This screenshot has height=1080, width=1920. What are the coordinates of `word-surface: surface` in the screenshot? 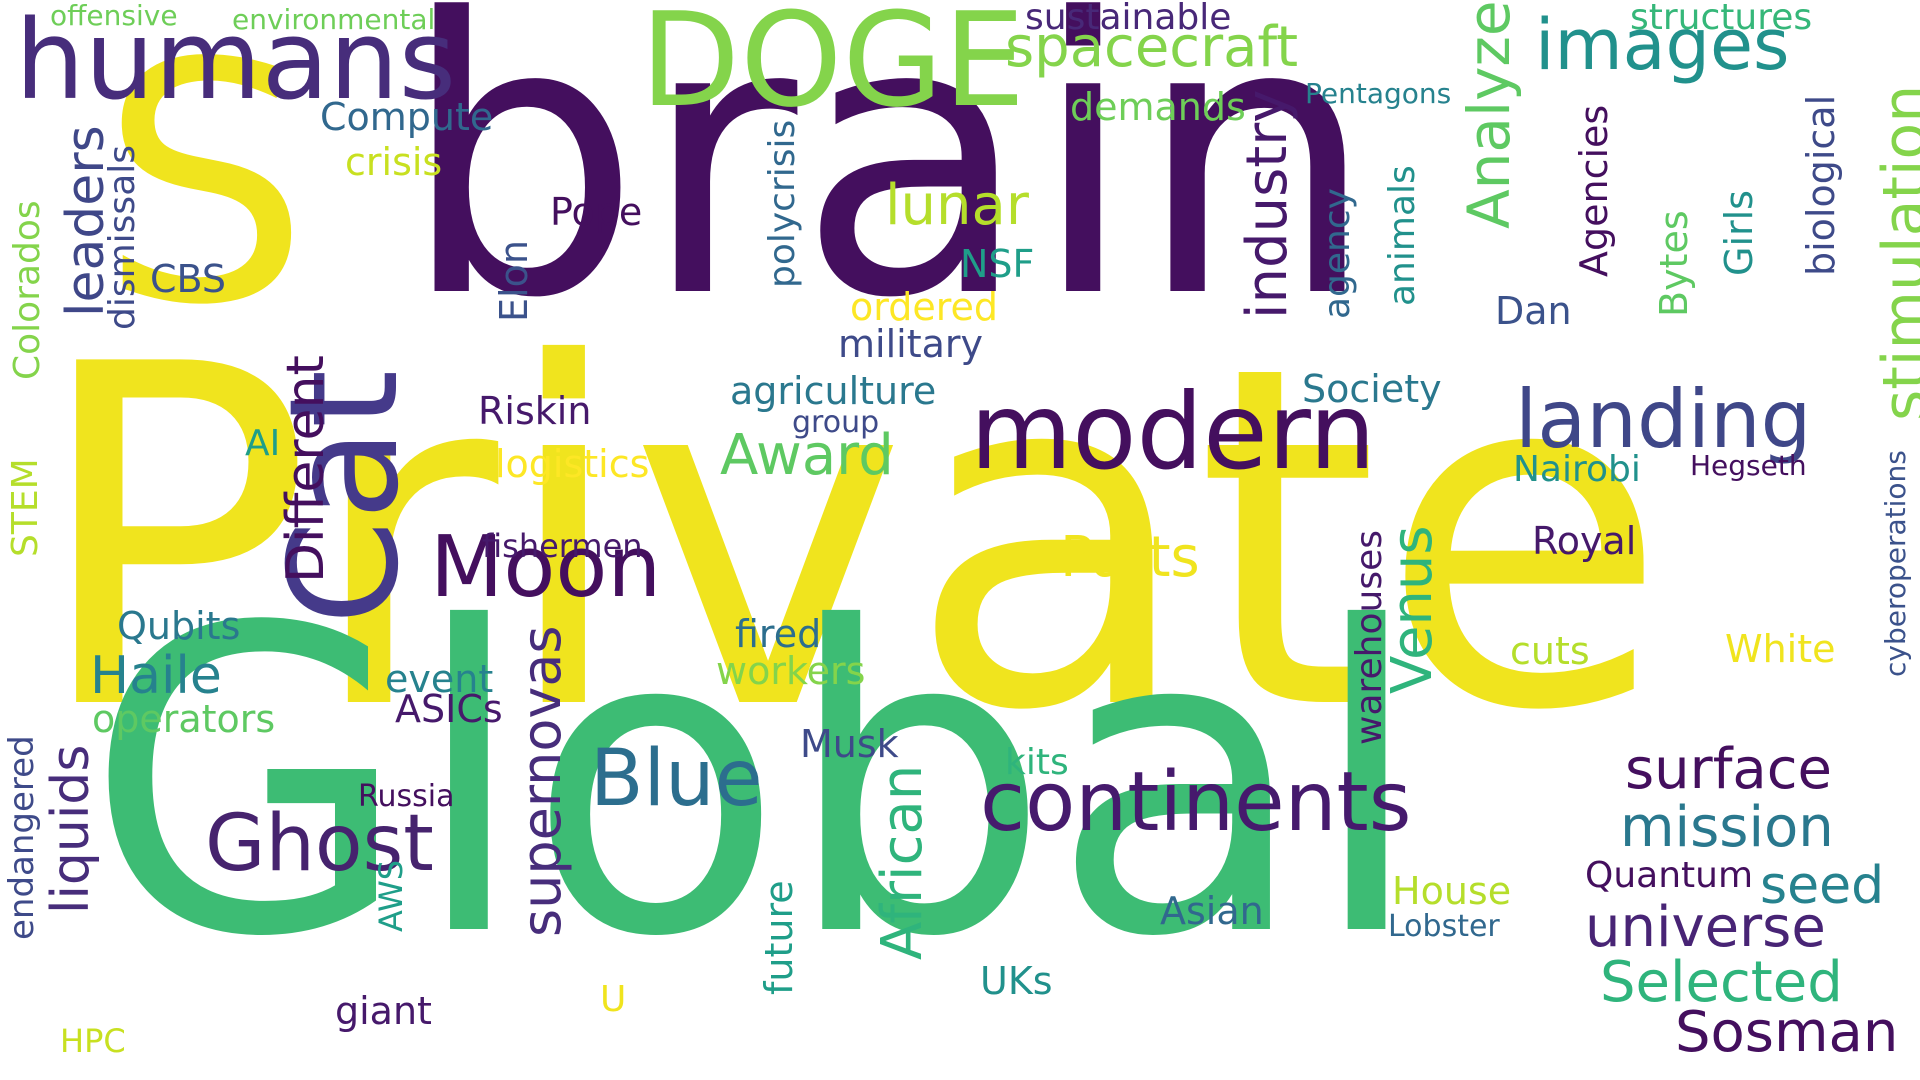 It's located at (1728, 769).